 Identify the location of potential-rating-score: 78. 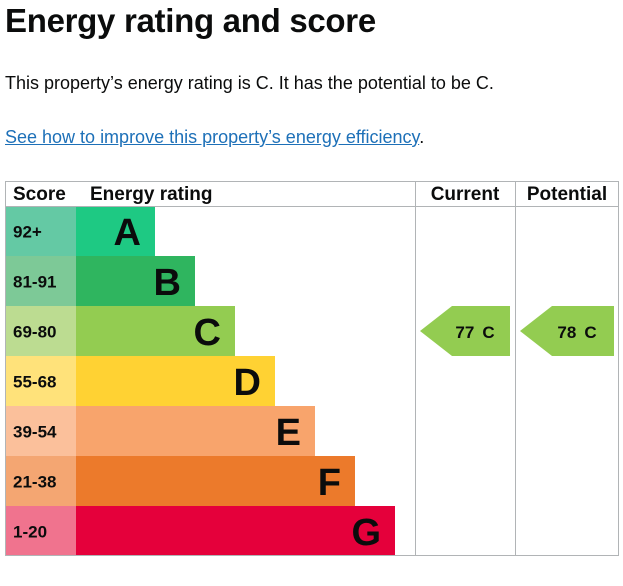
(566, 332).